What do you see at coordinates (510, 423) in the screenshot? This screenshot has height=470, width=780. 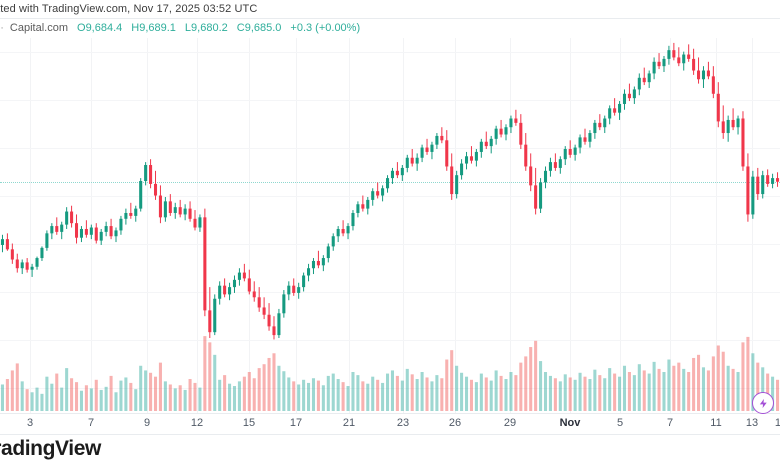 I see `time-axis-tick: 29` at bounding box center [510, 423].